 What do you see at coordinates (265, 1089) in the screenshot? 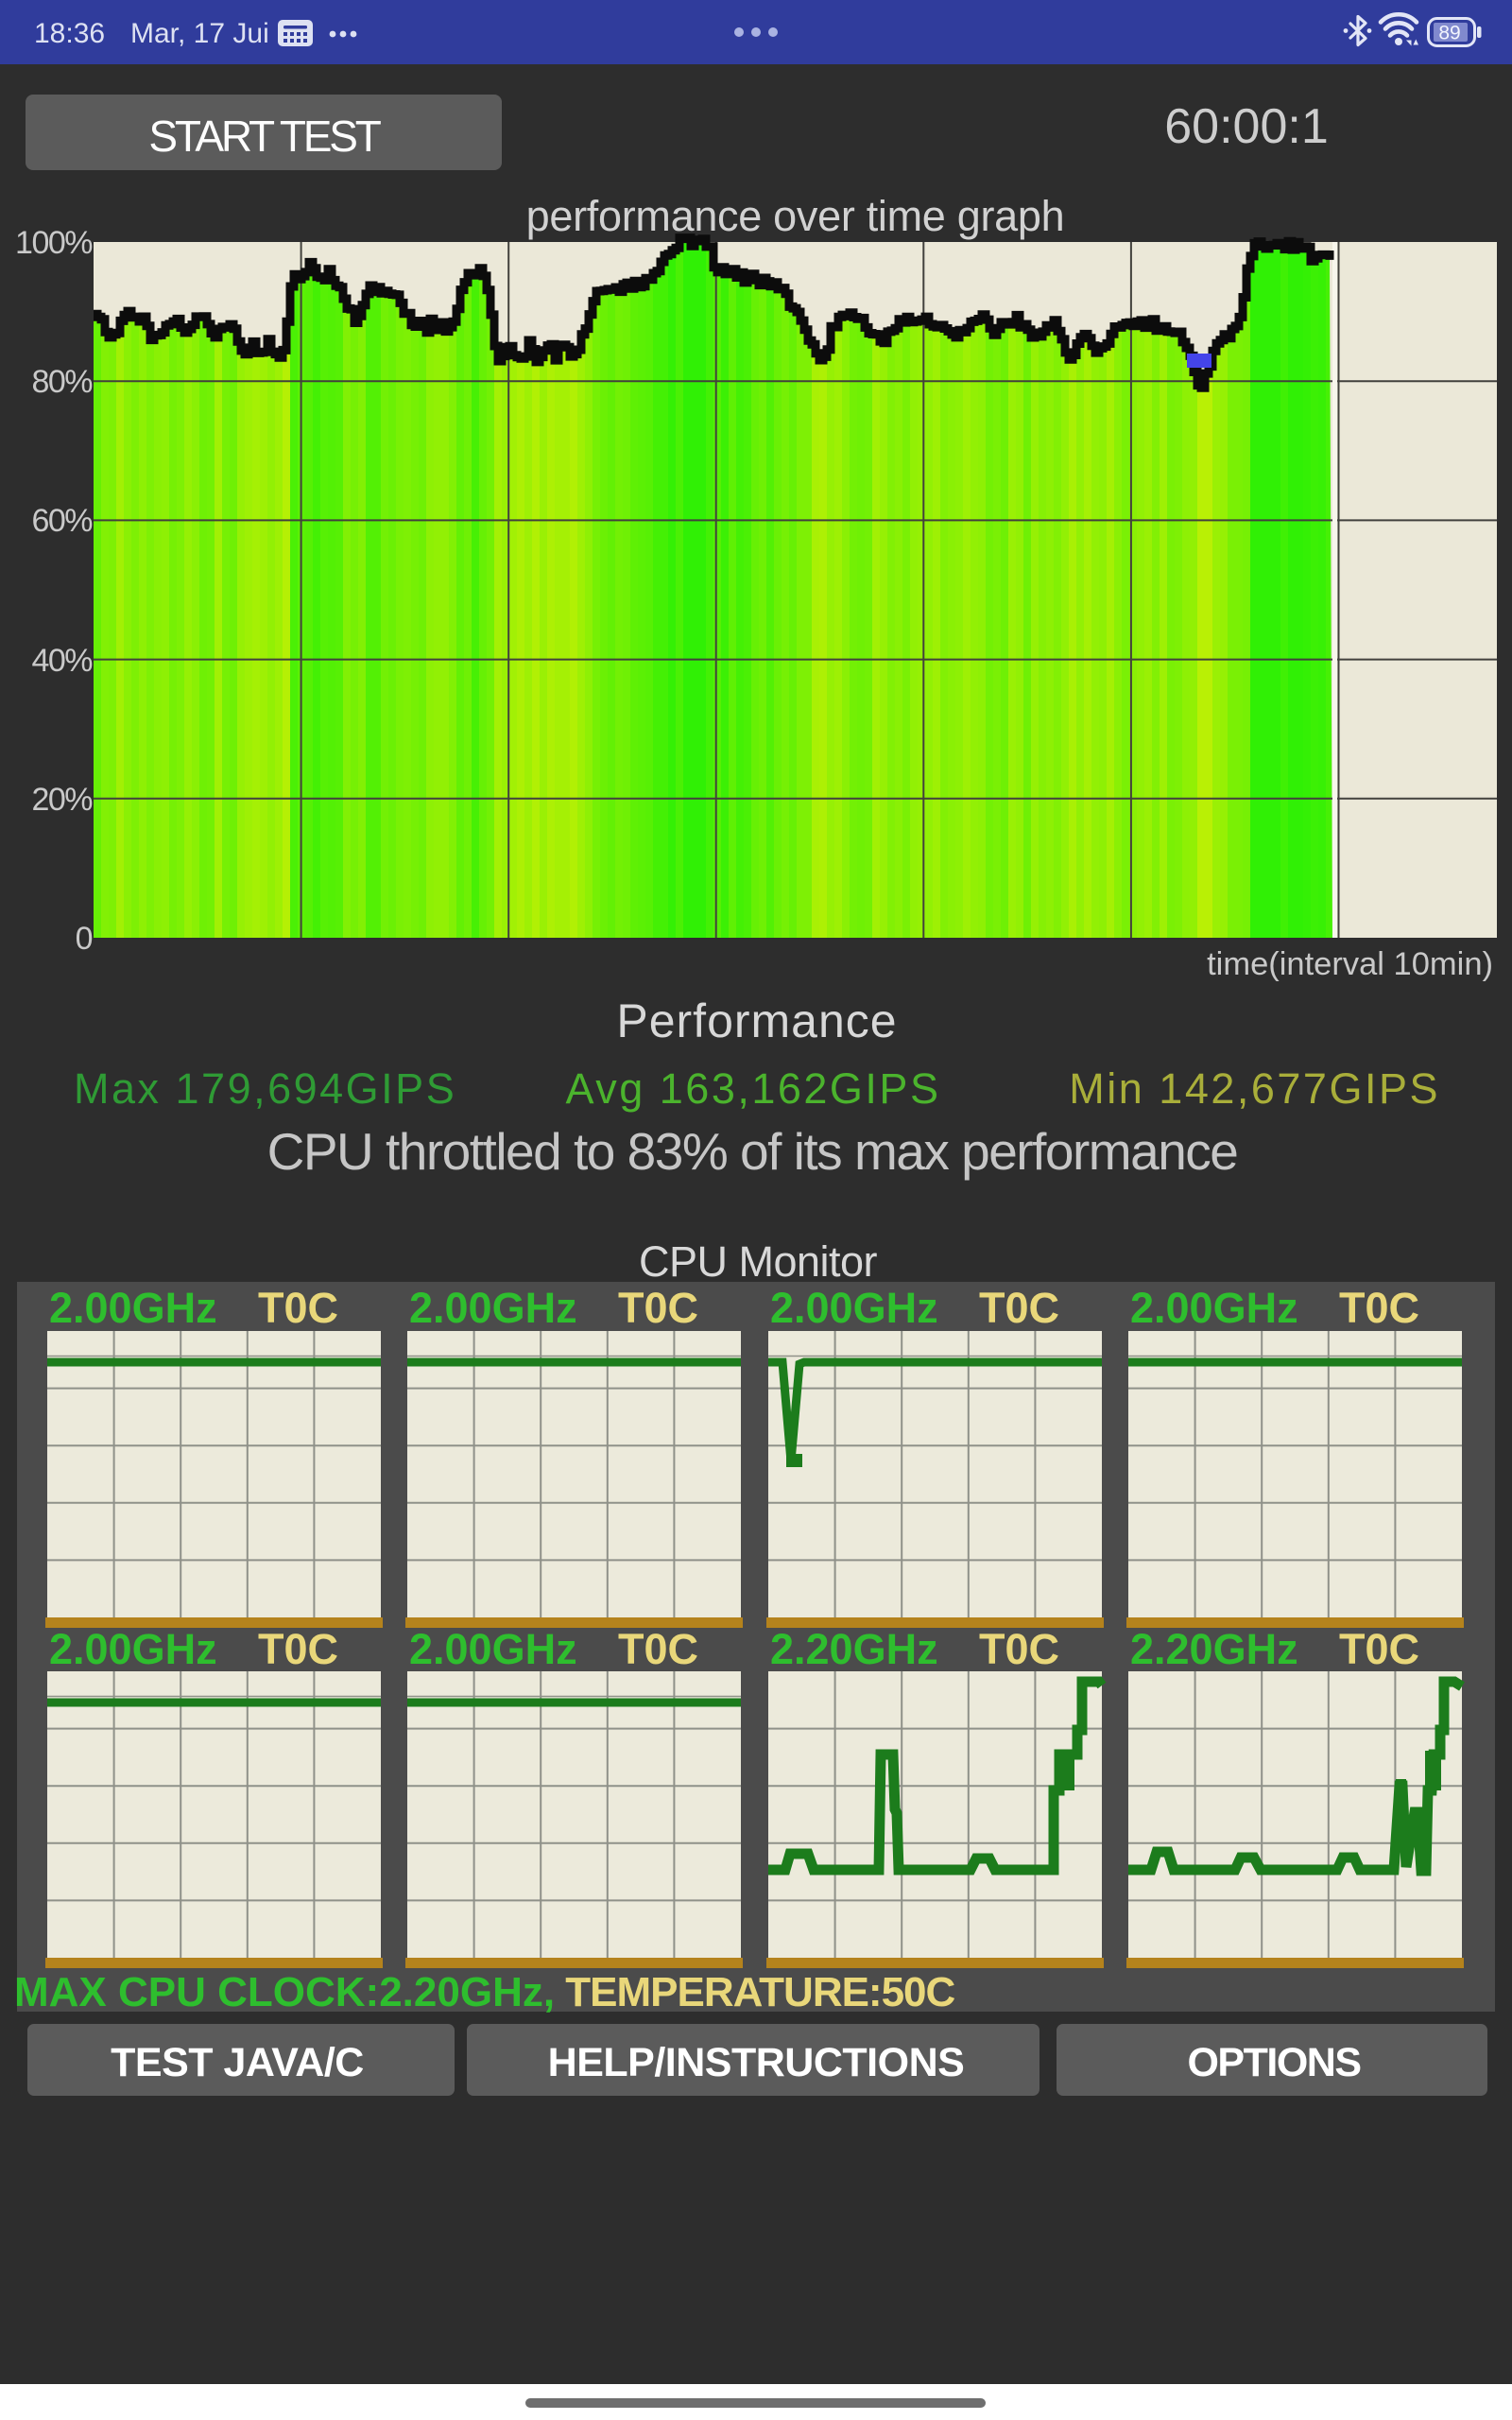
I see `svg-text: Max 179,694GIPS` at bounding box center [265, 1089].